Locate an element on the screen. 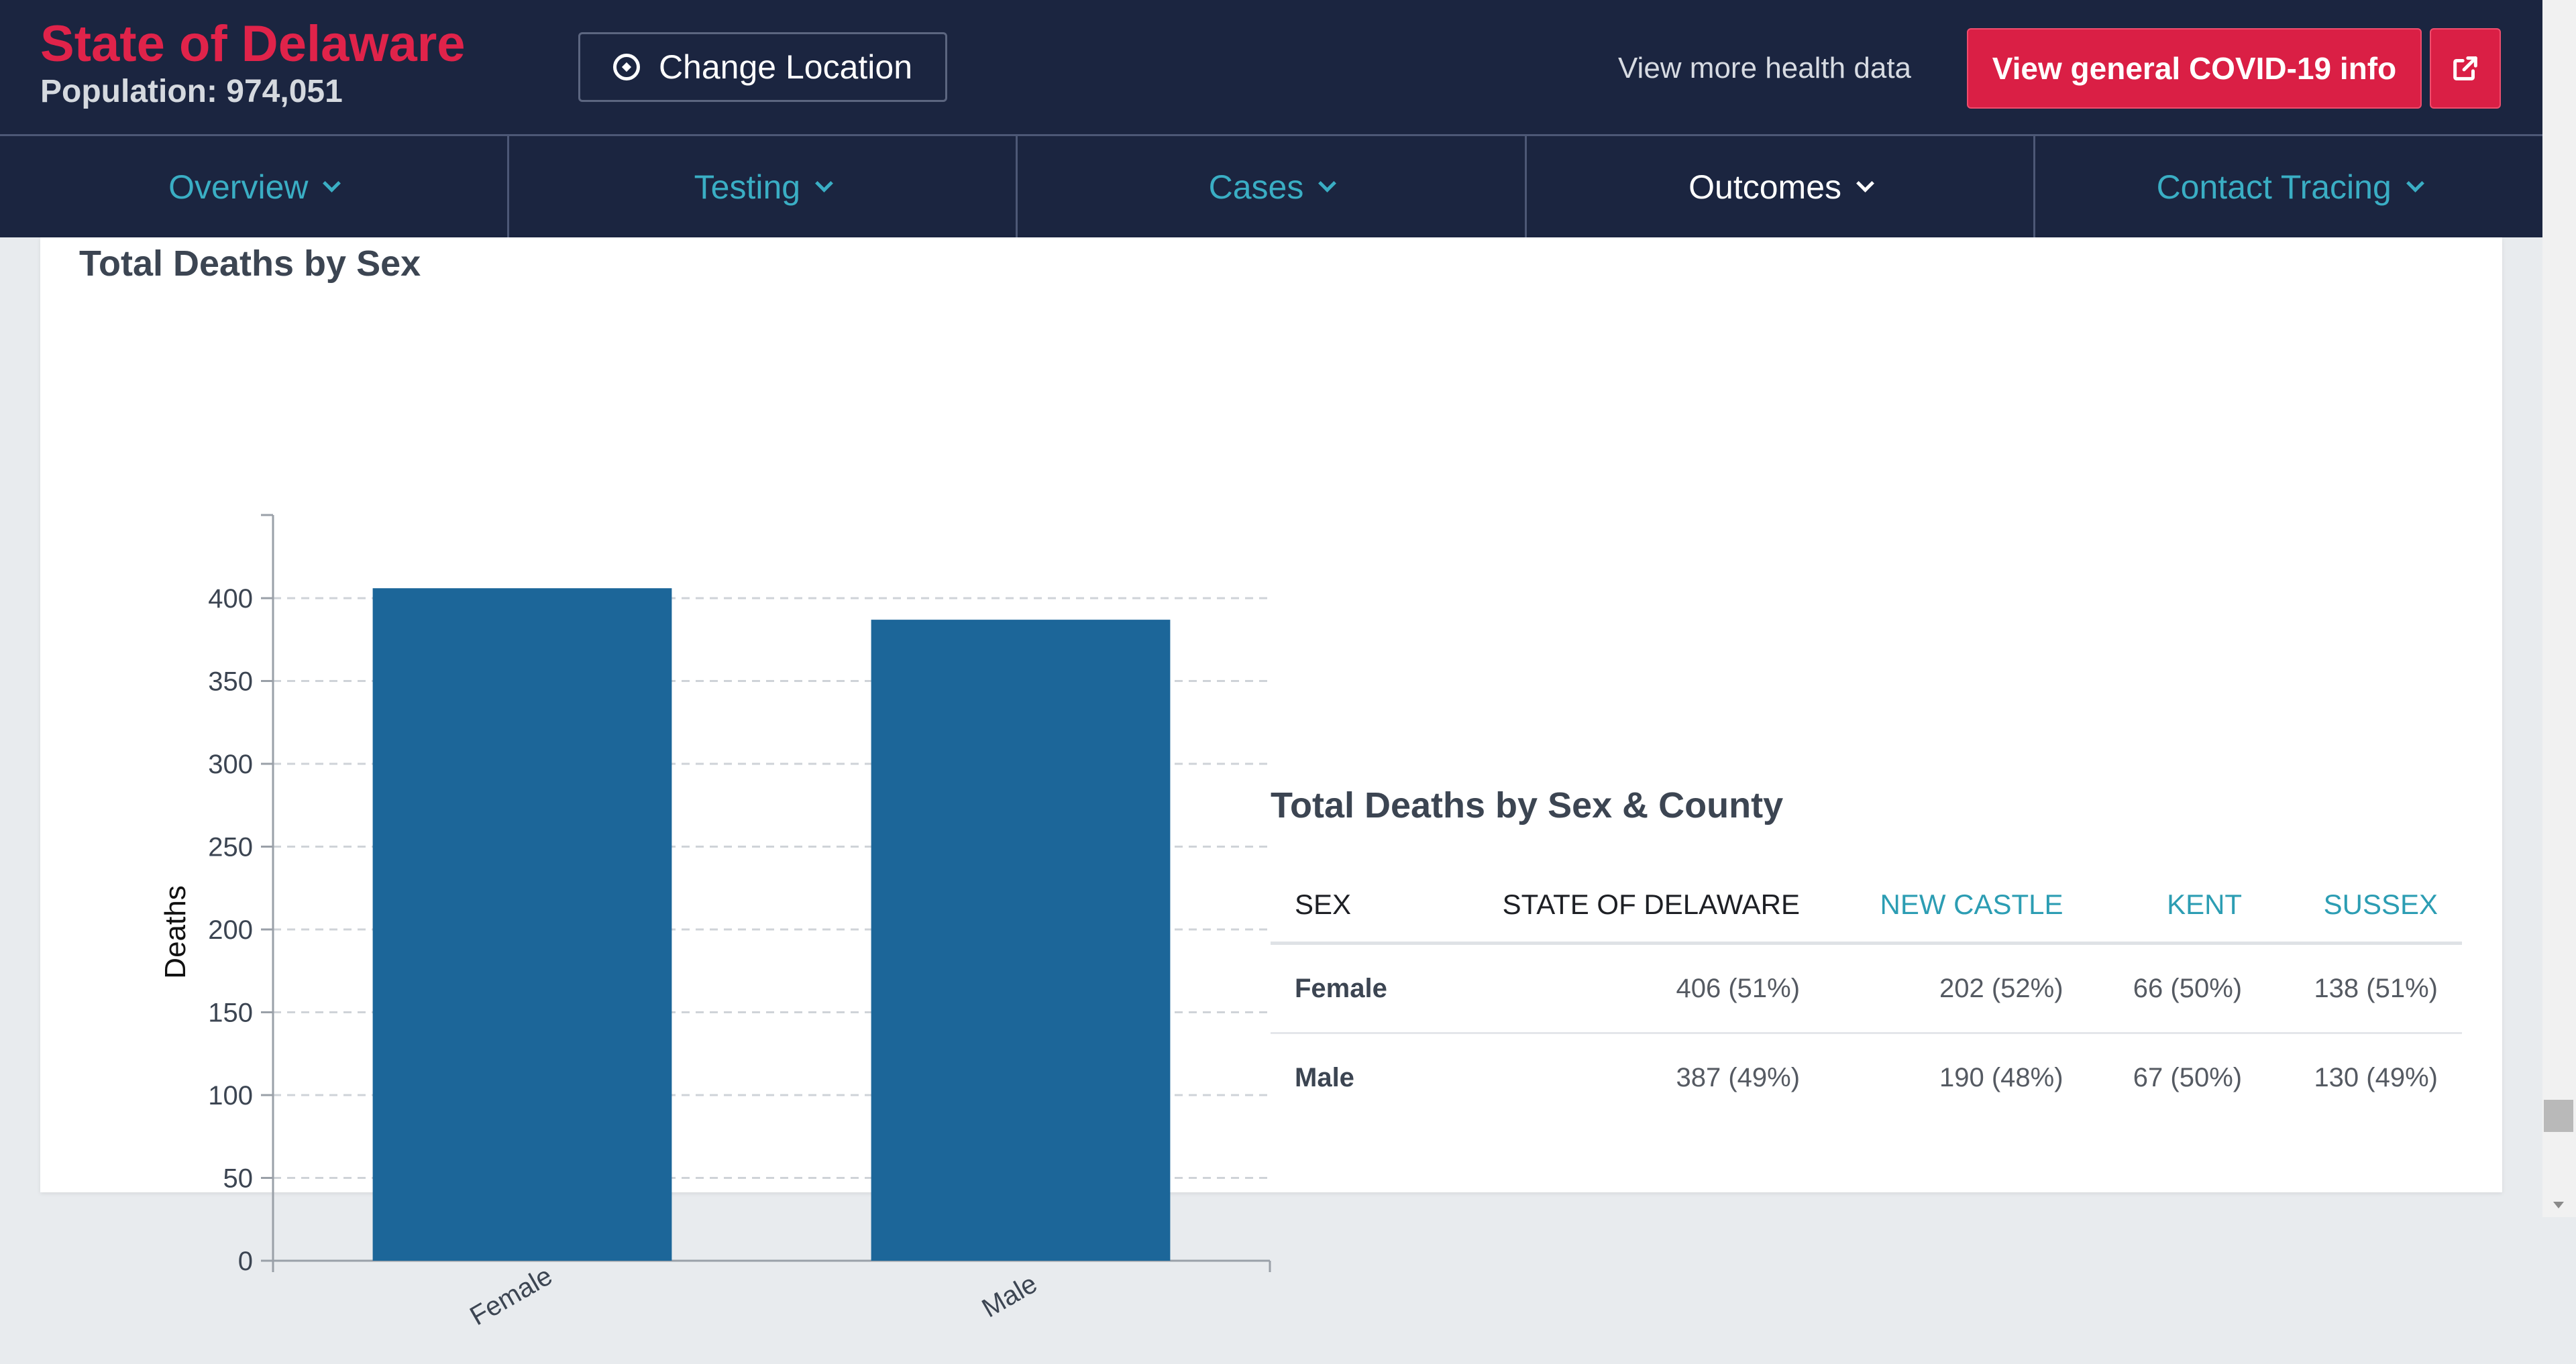  scrollbar-thumb is located at coordinates (2558, 1116).